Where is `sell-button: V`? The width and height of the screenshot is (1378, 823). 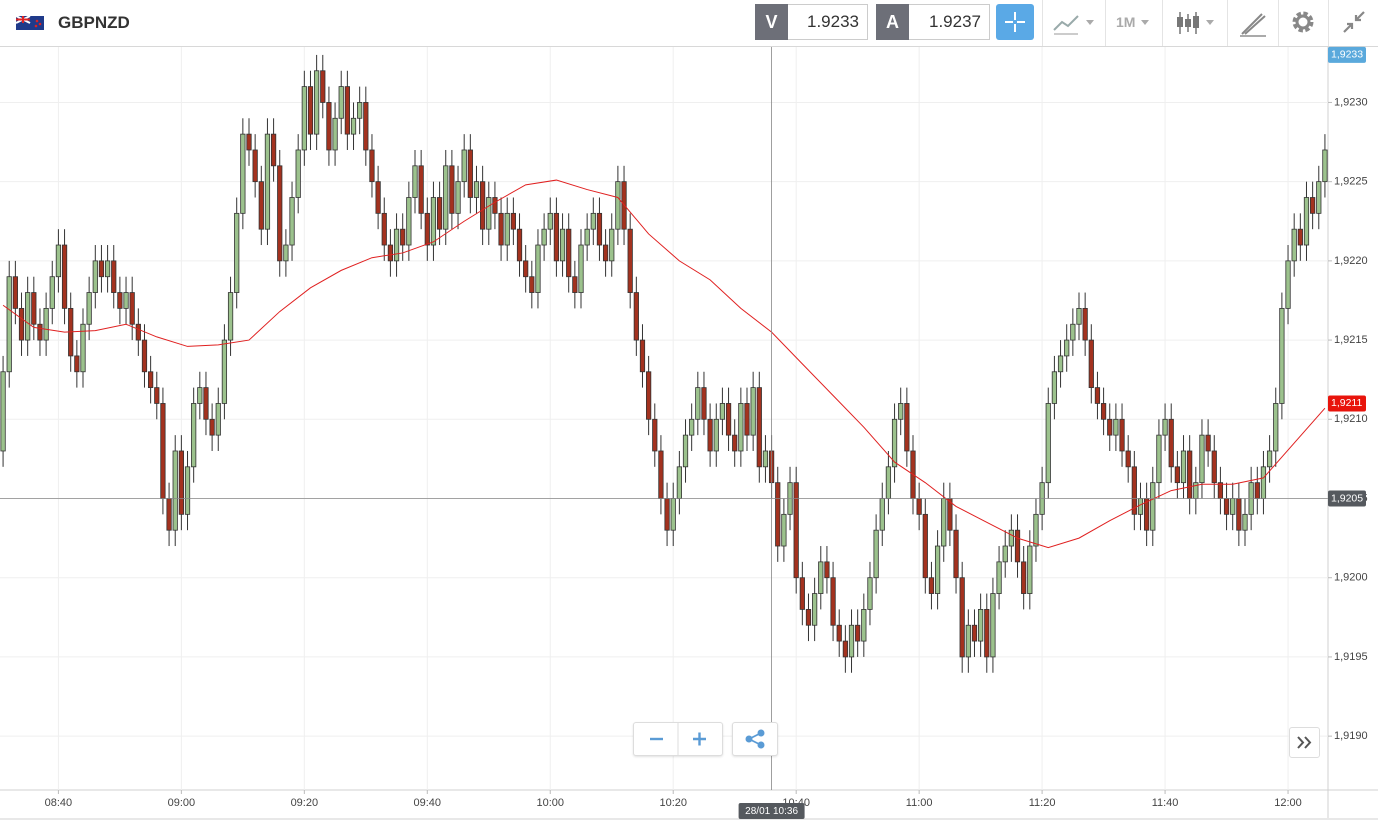
sell-button: V is located at coordinates (771, 22).